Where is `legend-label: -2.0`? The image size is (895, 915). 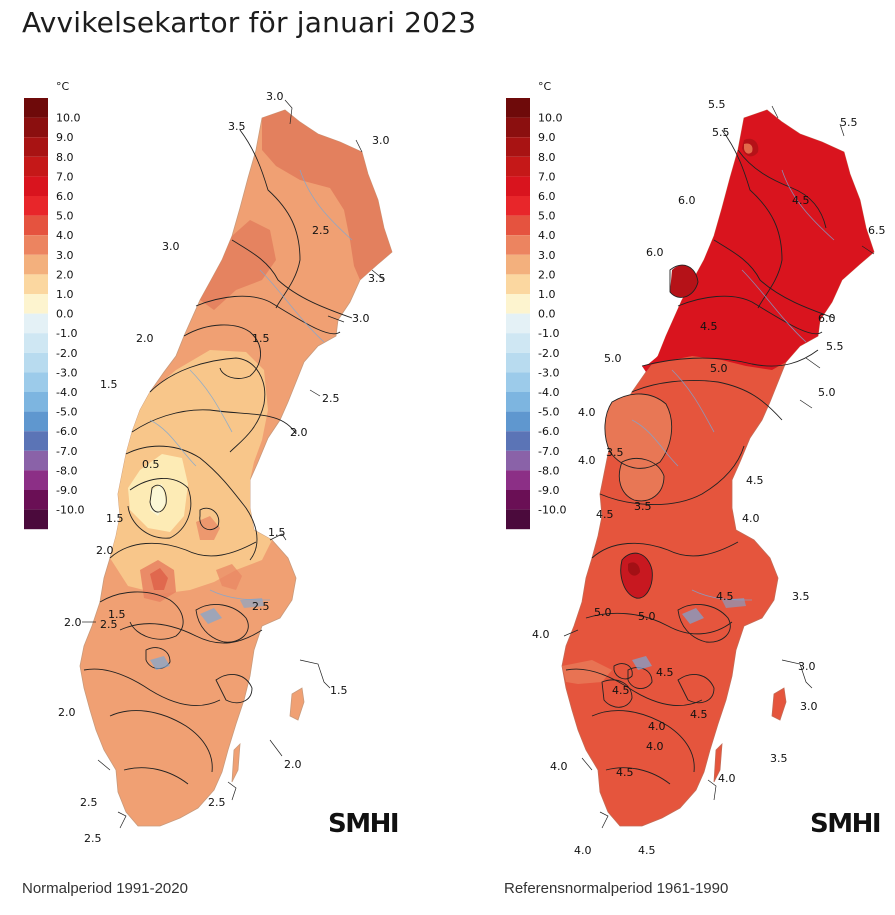 legend-label: -2.0 is located at coordinates (66, 353).